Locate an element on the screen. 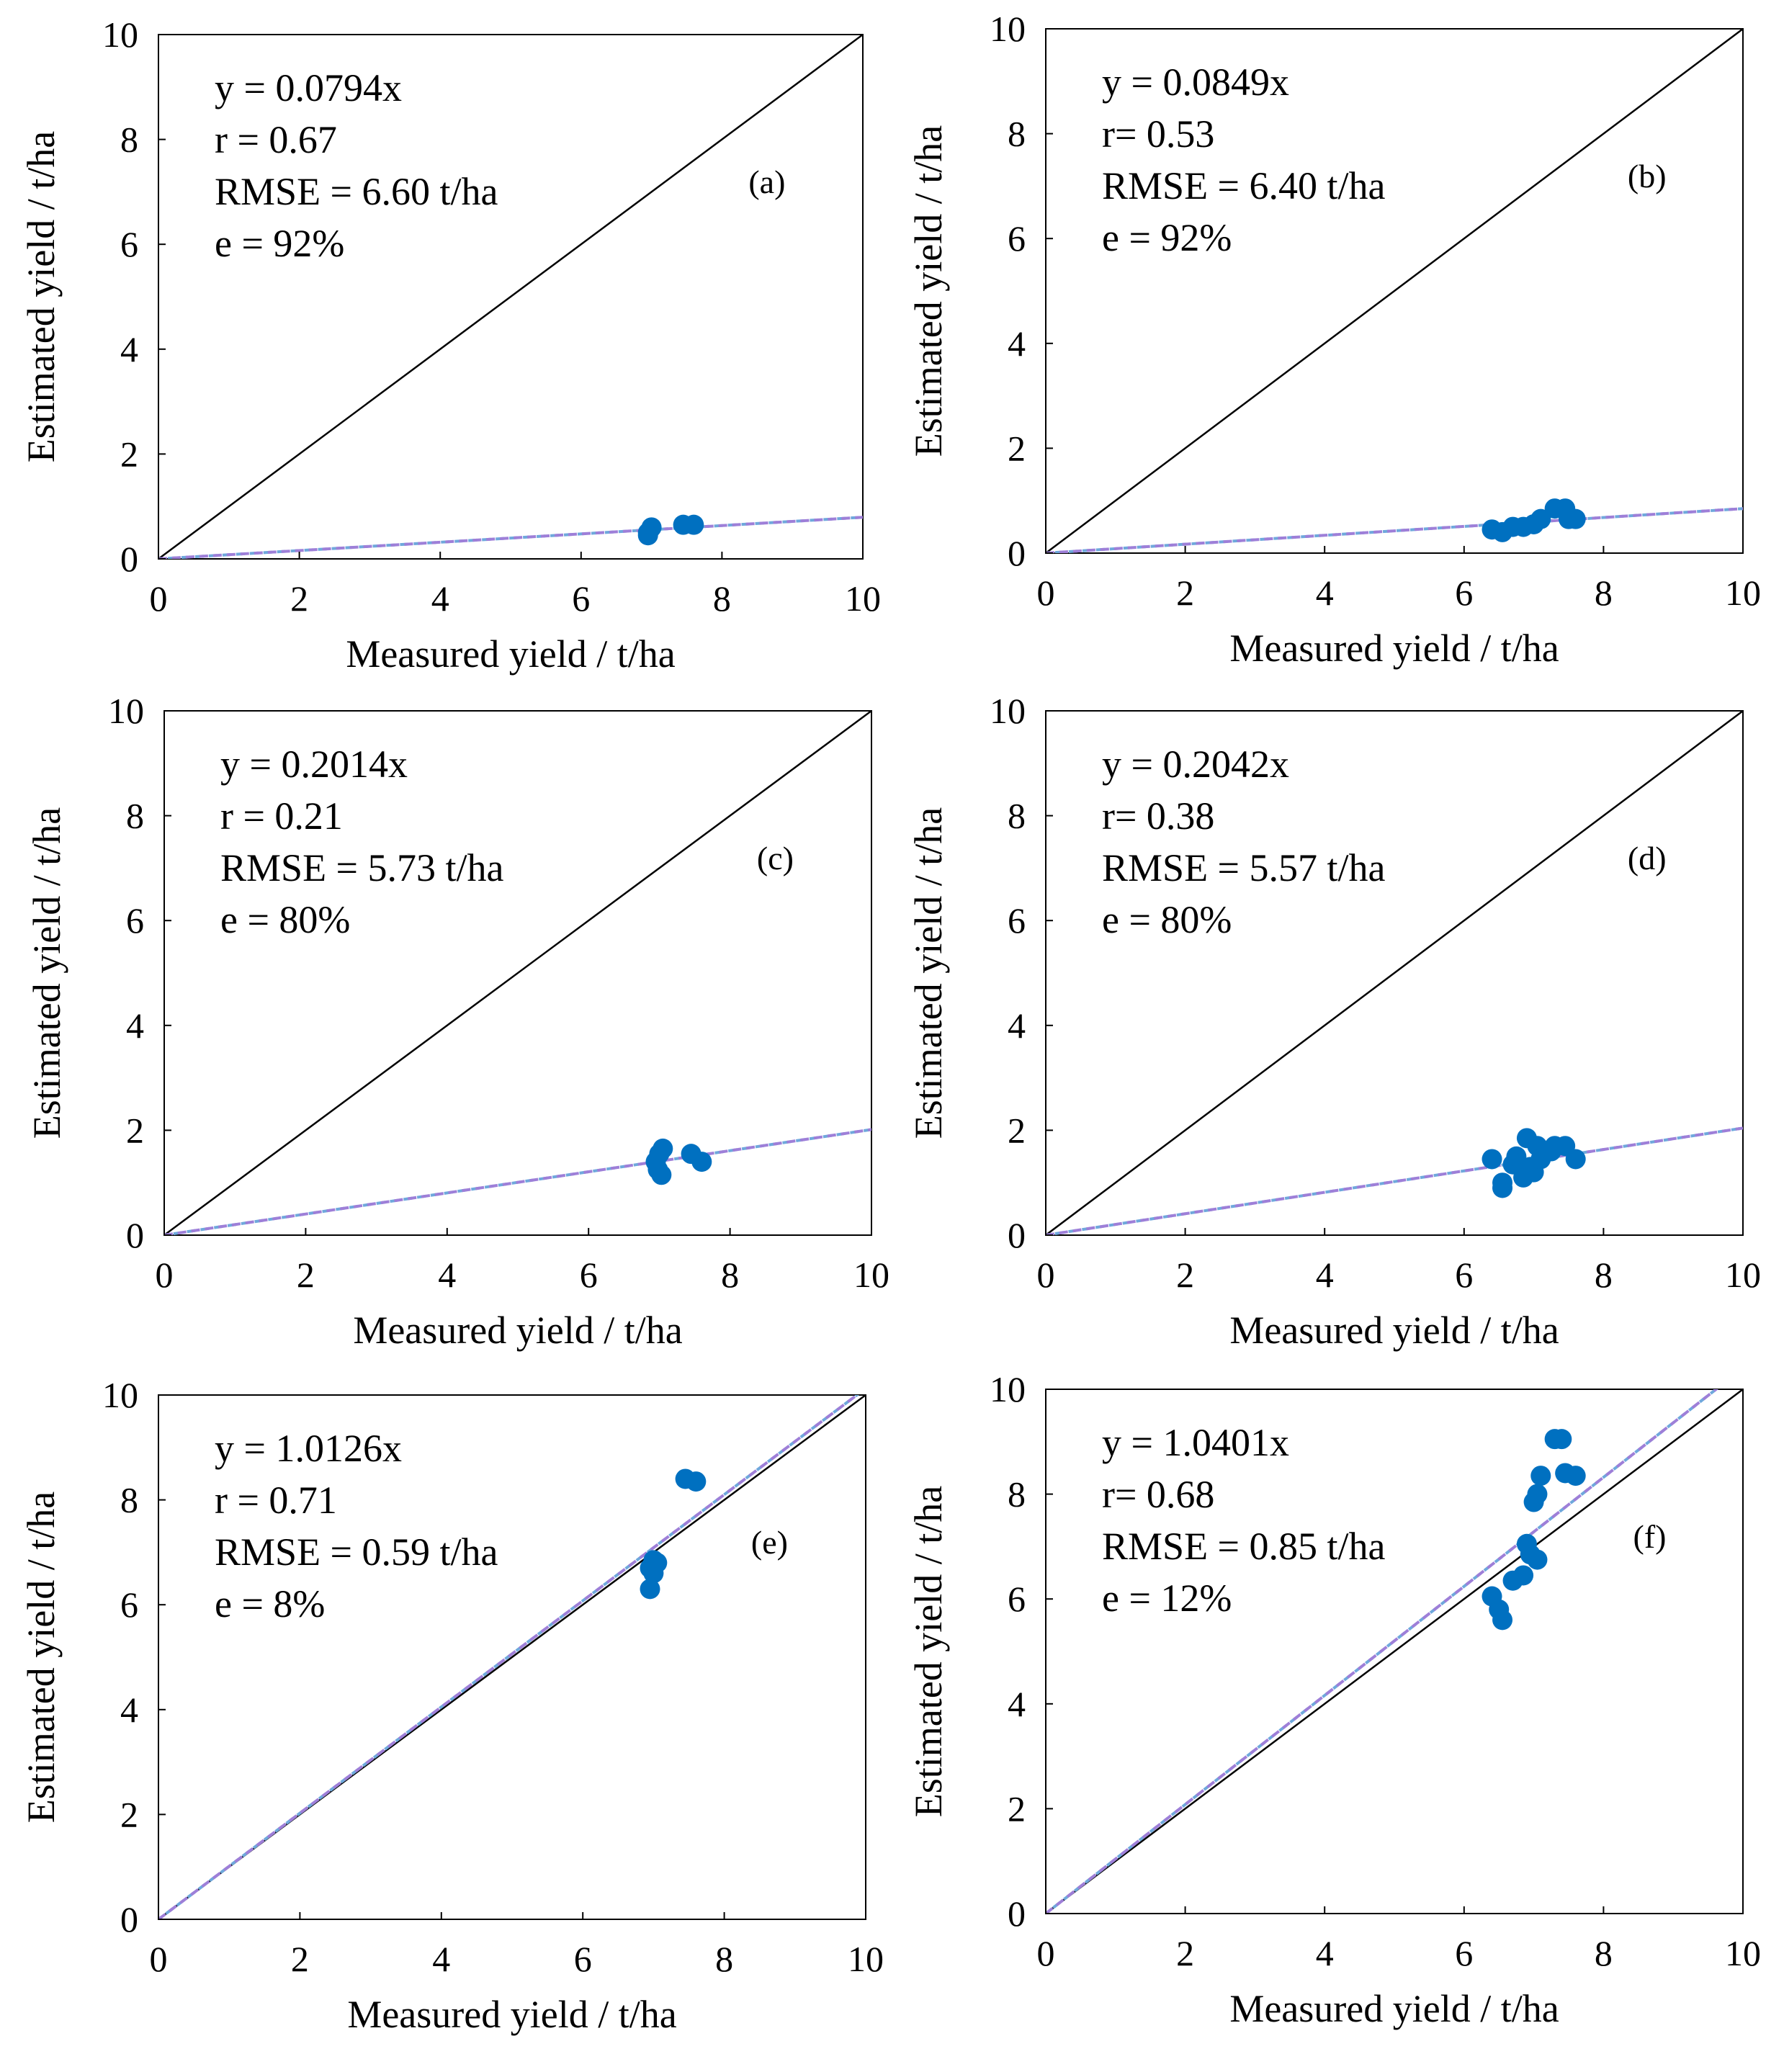  stats-annotation: r= 0.68 is located at coordinates (1158, 1495).